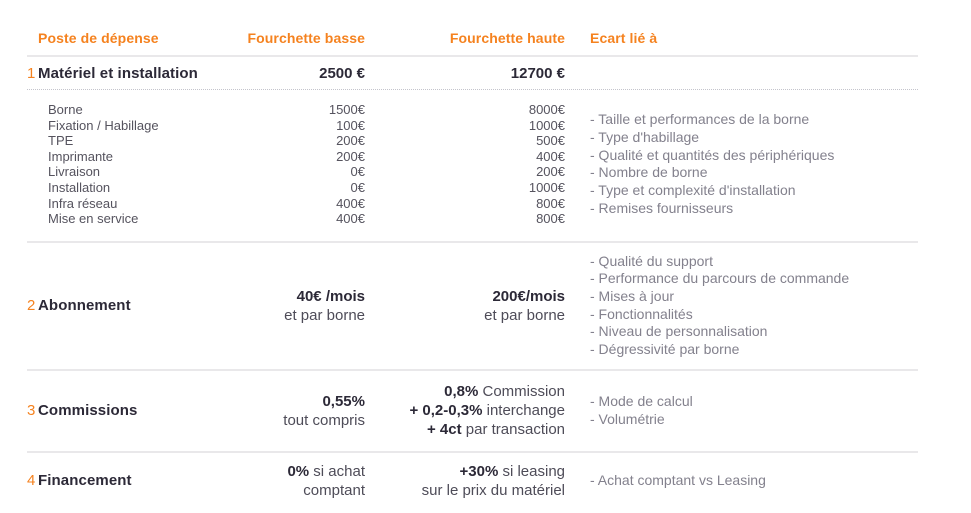 Image resolution: width=971 pixels, height=513 pixels. Describe the element at coordinates (83, 203) in the screenshot. I see `subrow-label: Infra réseau` at that location.